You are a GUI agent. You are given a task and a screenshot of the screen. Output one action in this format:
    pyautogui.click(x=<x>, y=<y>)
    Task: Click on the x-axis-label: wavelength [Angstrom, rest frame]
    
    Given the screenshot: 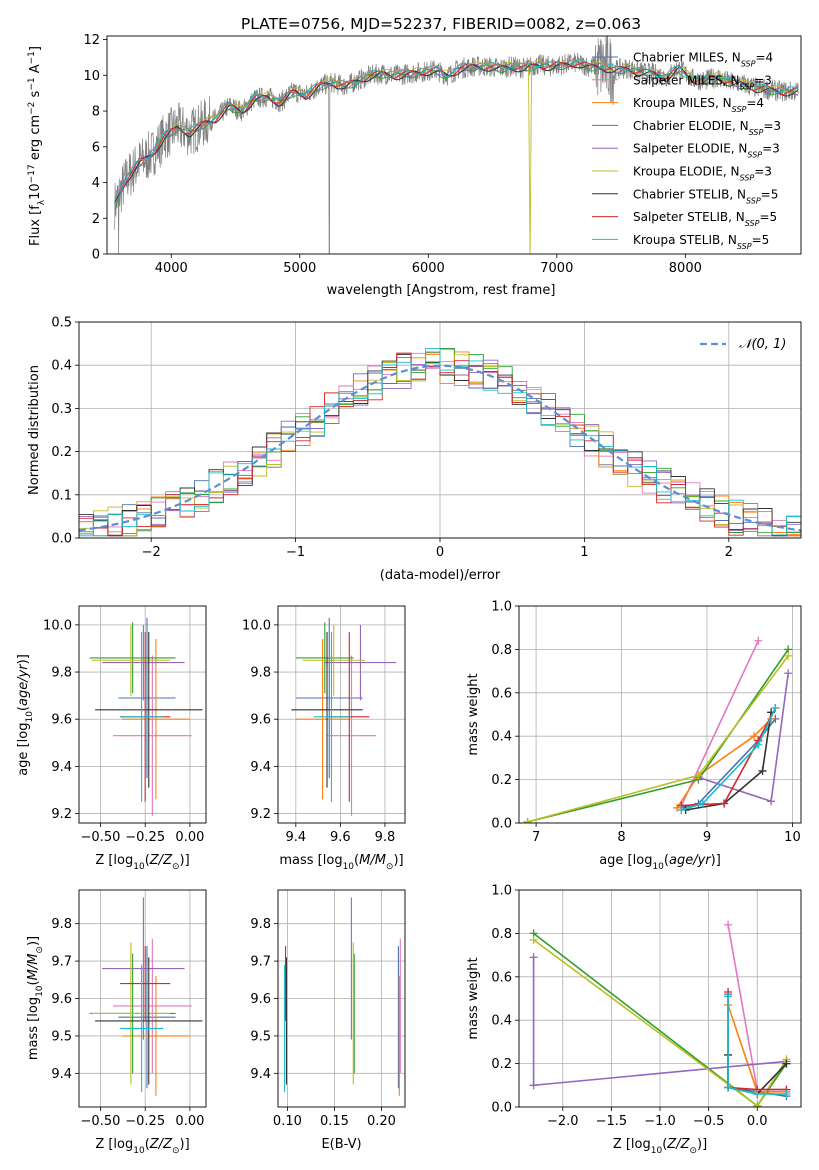 What is the action you would take?
    pyautogui.click(x=441, y=290)
    